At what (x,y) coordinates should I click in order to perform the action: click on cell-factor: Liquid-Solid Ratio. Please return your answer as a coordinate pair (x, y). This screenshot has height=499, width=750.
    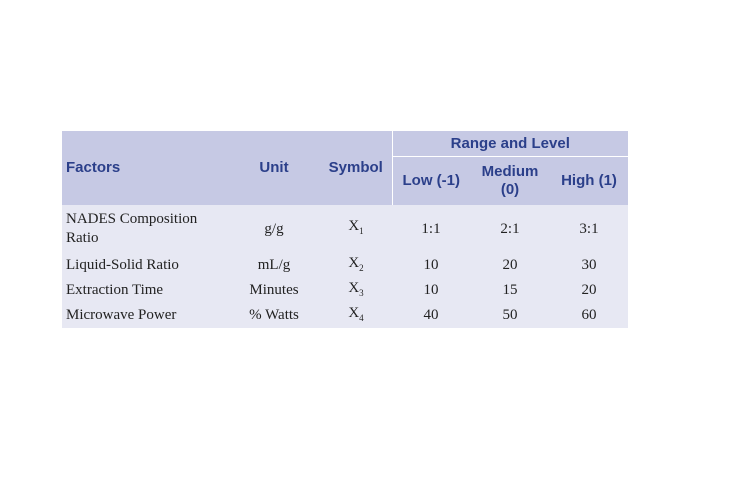
    Looking at the image, I should click on (122, 265).